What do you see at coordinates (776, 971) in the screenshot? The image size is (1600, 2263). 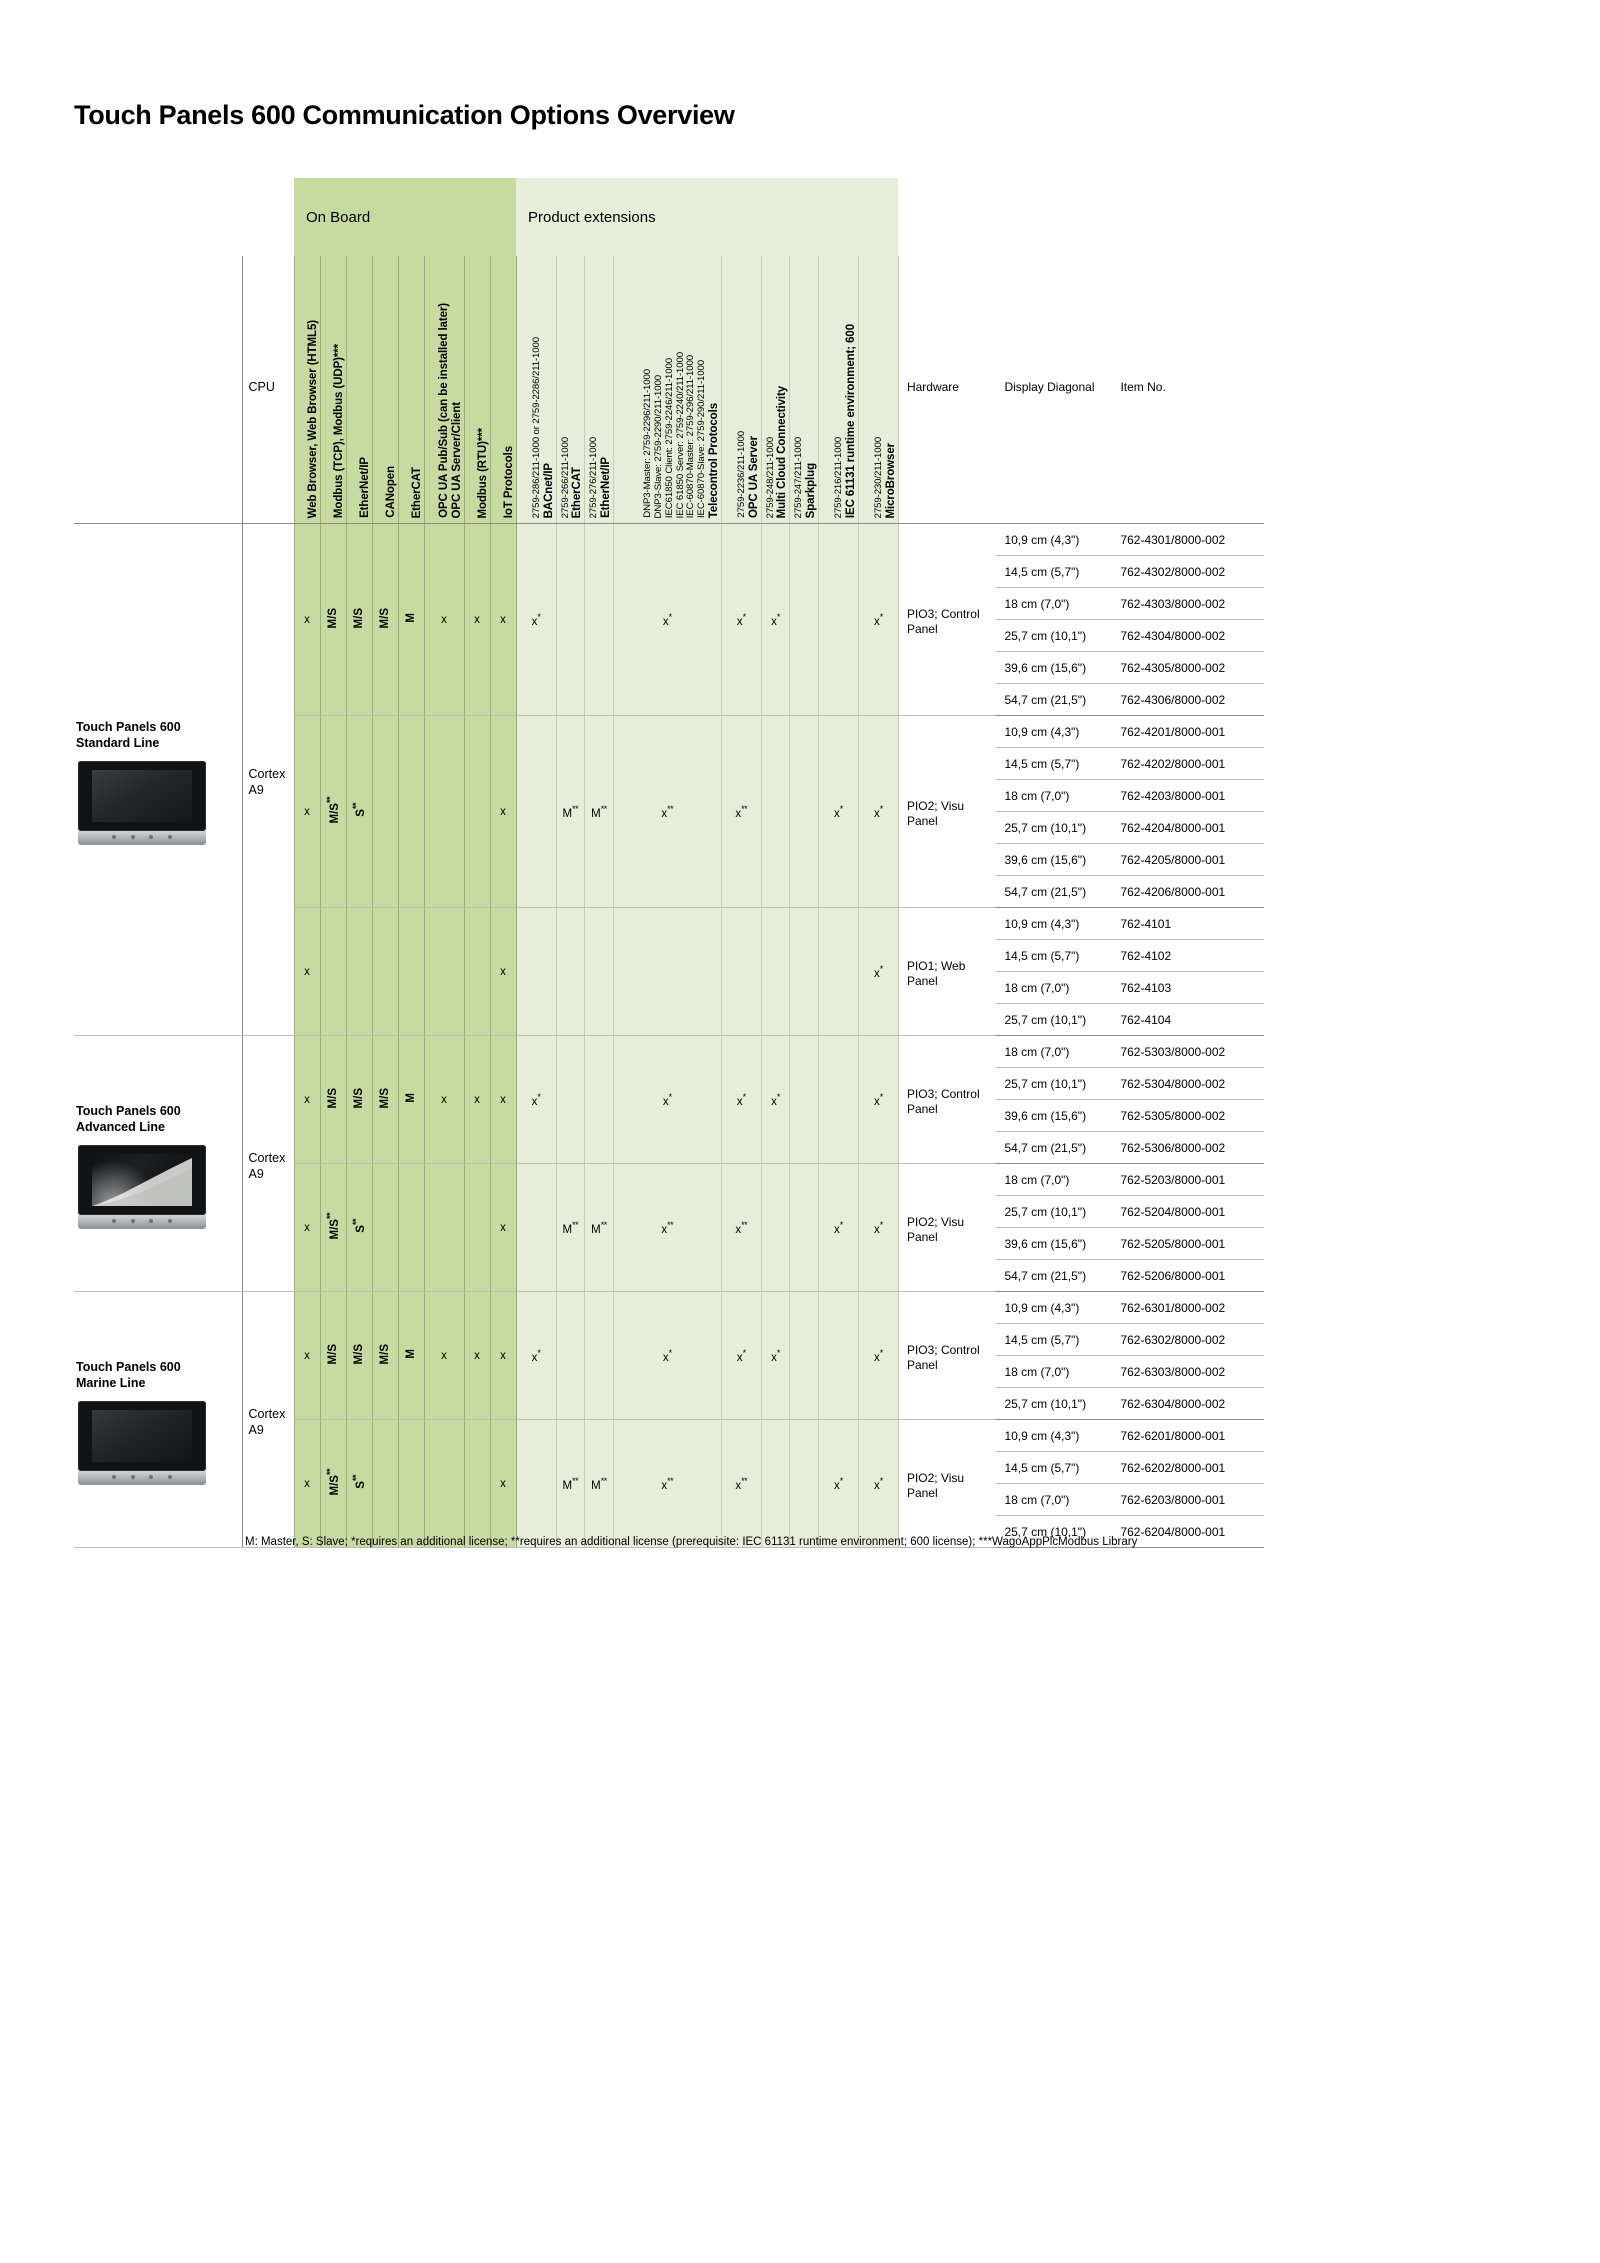 I see `cell-extension-multi-cloud-connectivity` at bounding box center [776, 971].